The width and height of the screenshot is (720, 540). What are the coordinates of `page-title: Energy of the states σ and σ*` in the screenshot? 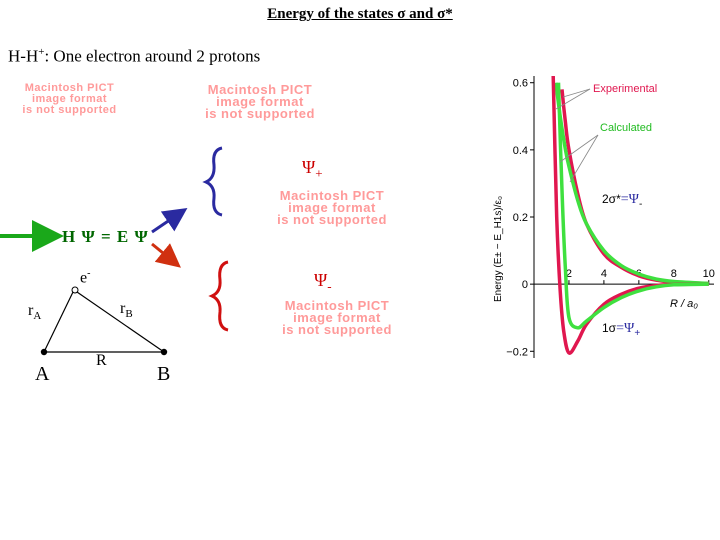 It's located at (360, 14).